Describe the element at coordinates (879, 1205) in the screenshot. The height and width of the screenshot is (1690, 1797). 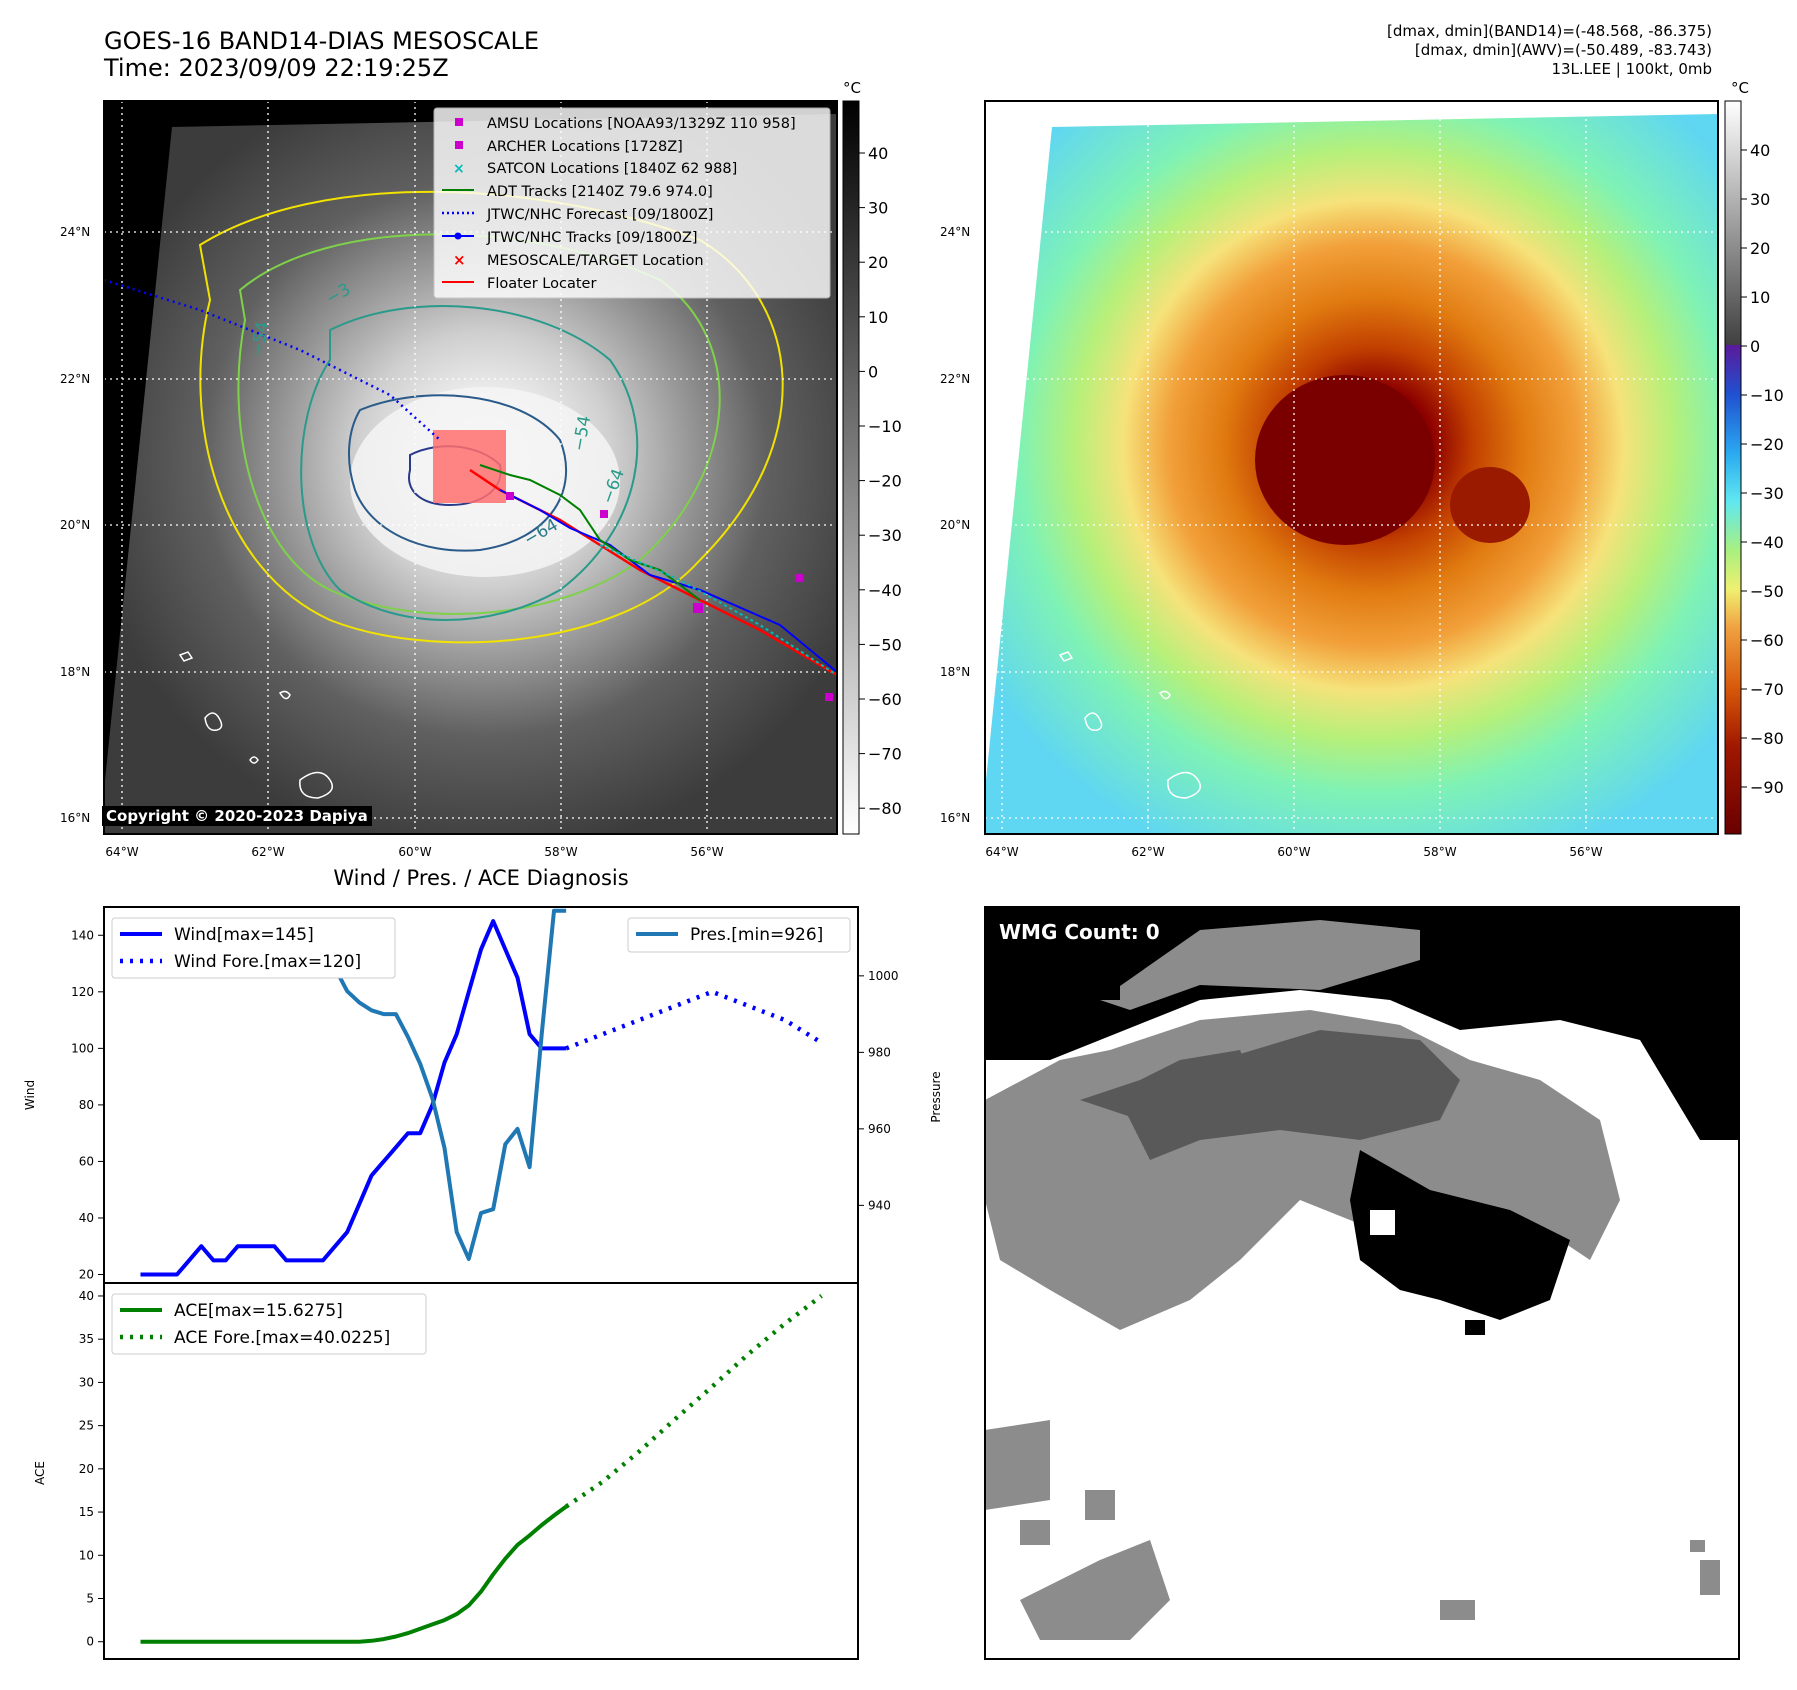
I see `y2-tick-label: 940` at that location.